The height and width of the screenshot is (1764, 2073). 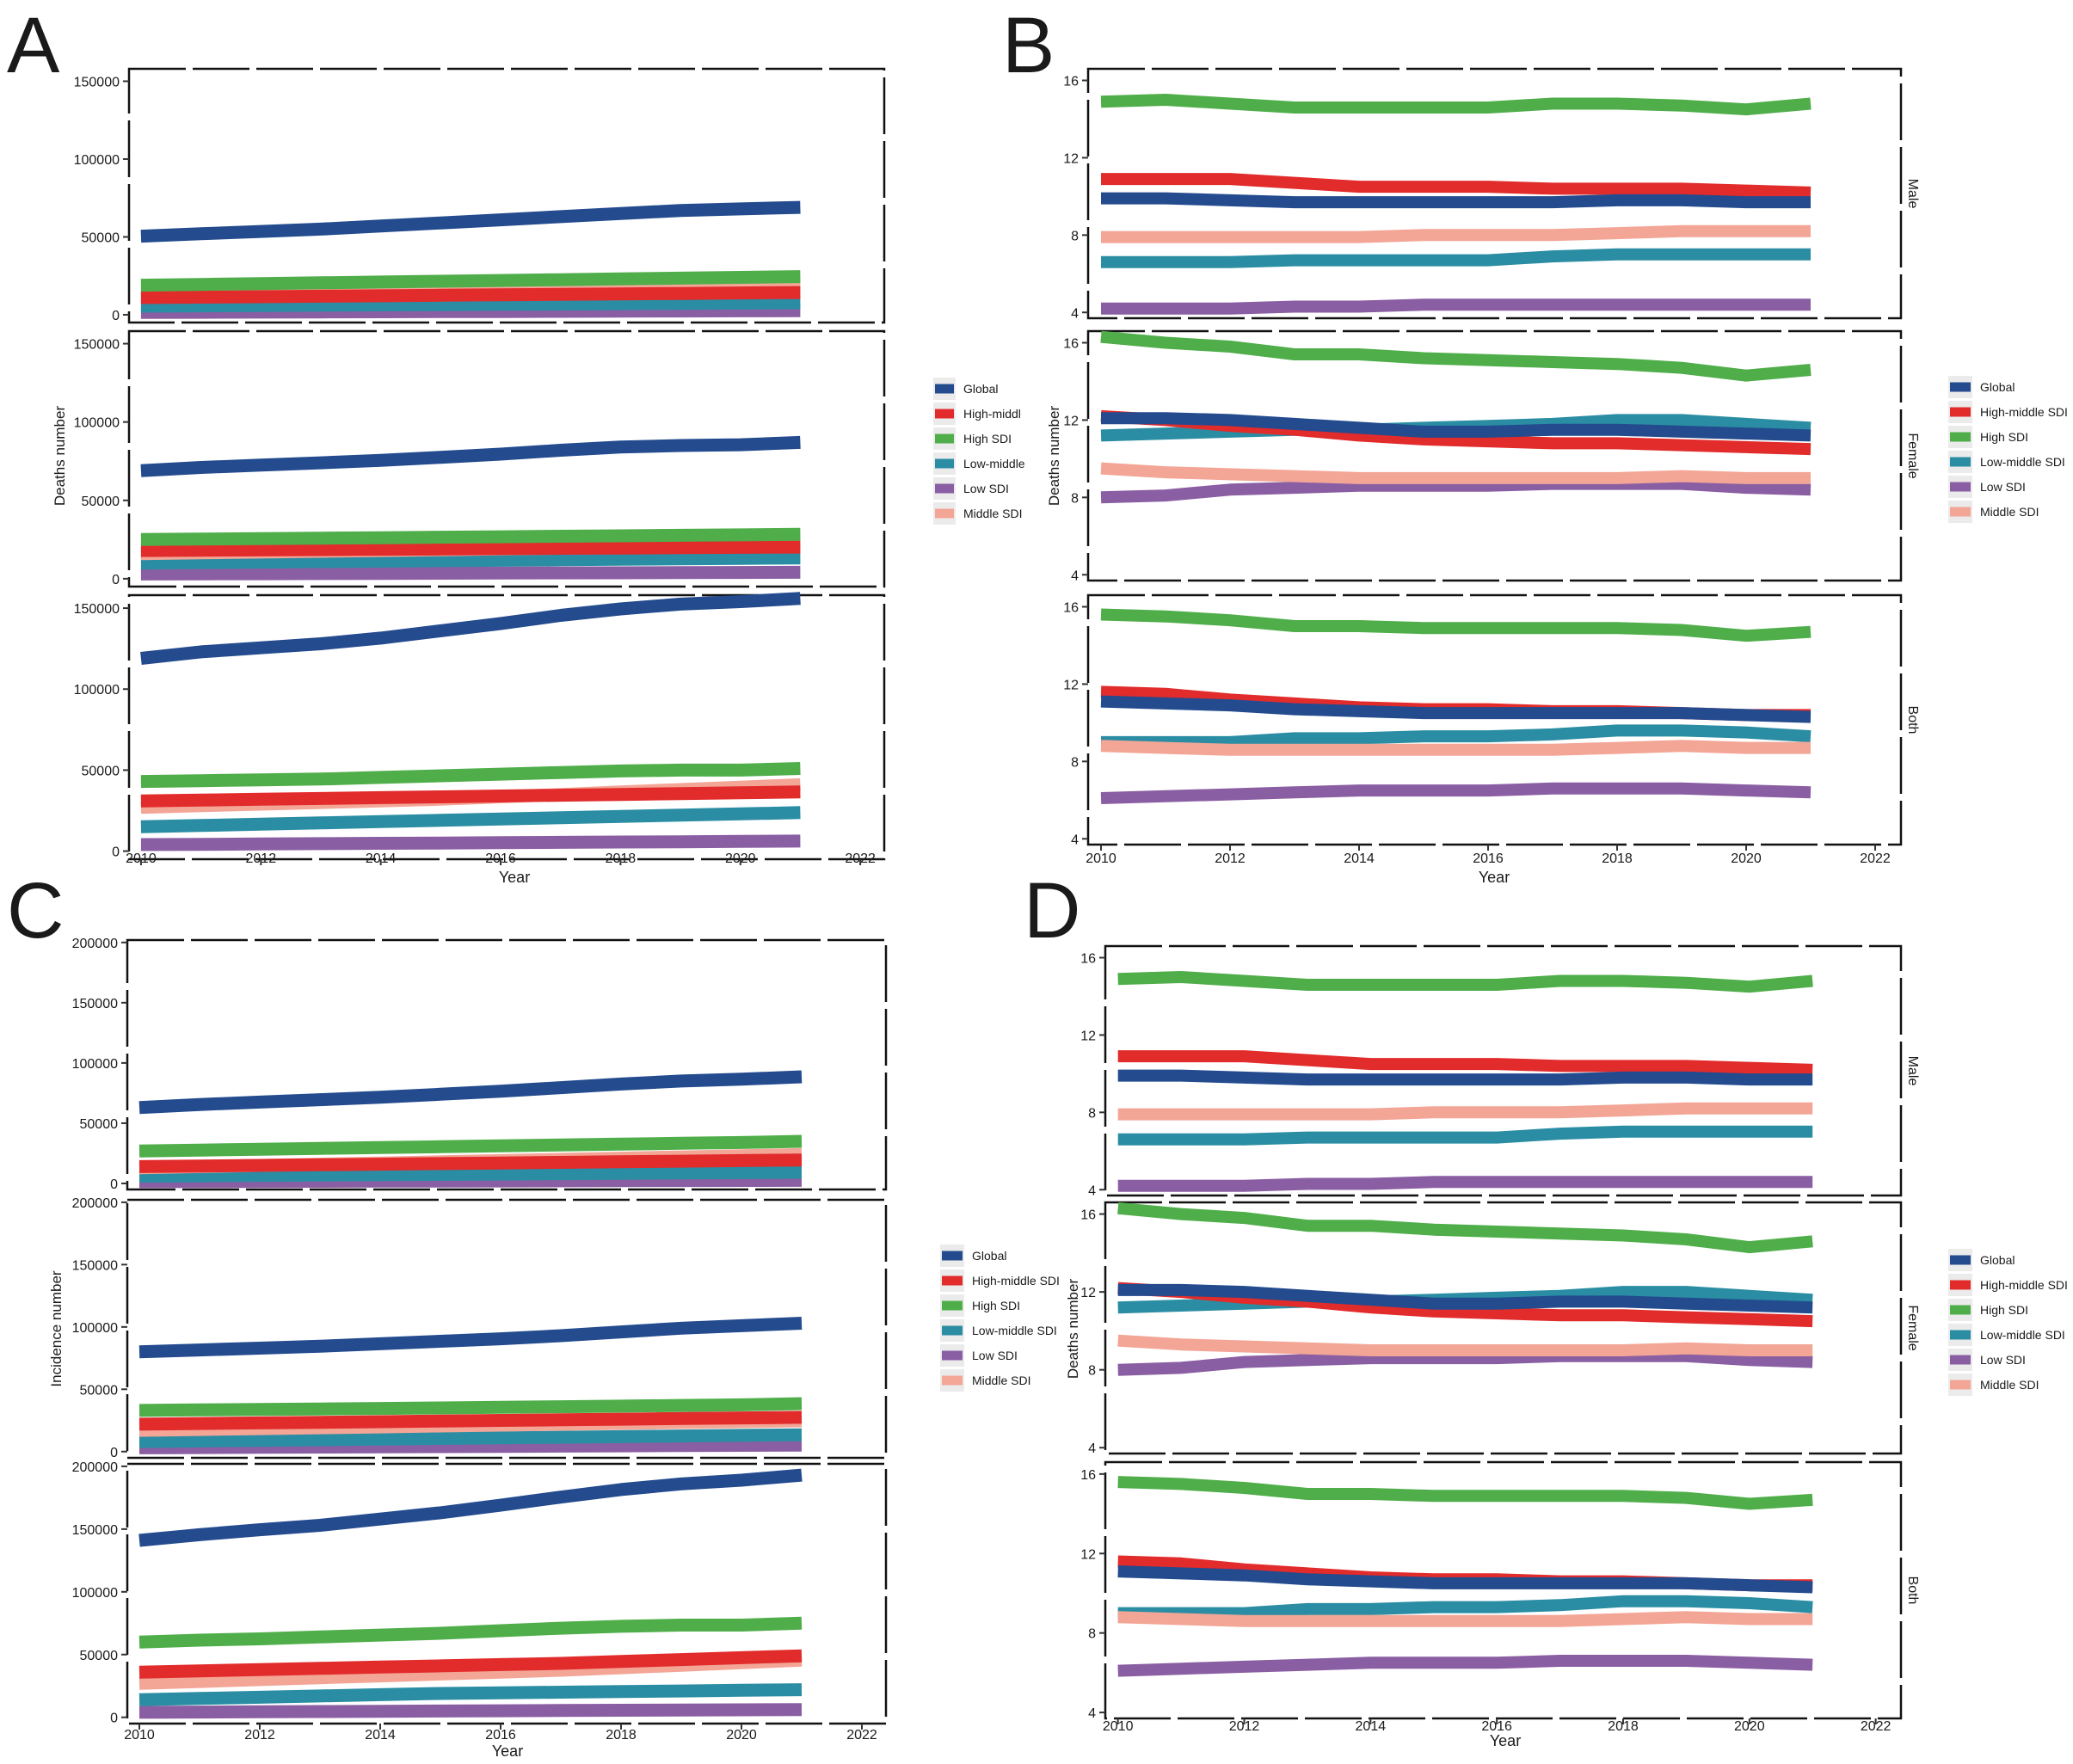 I want to click on y-tick-label: 8, so click(x=1092, y=1635).